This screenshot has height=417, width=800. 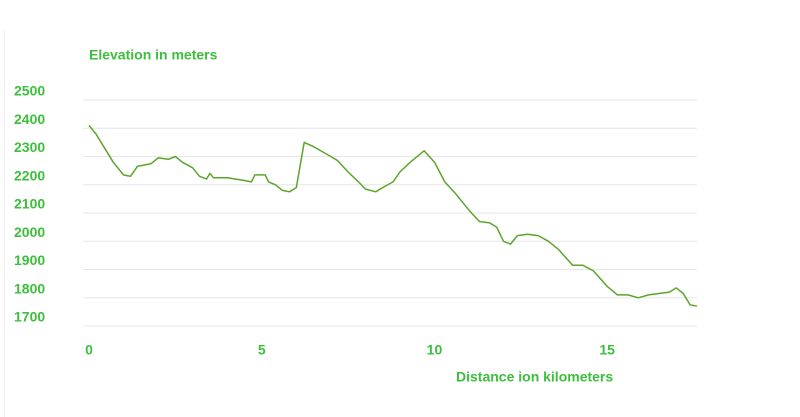 I want to click on x-tick-label: 5, so click(x=262, y=350).